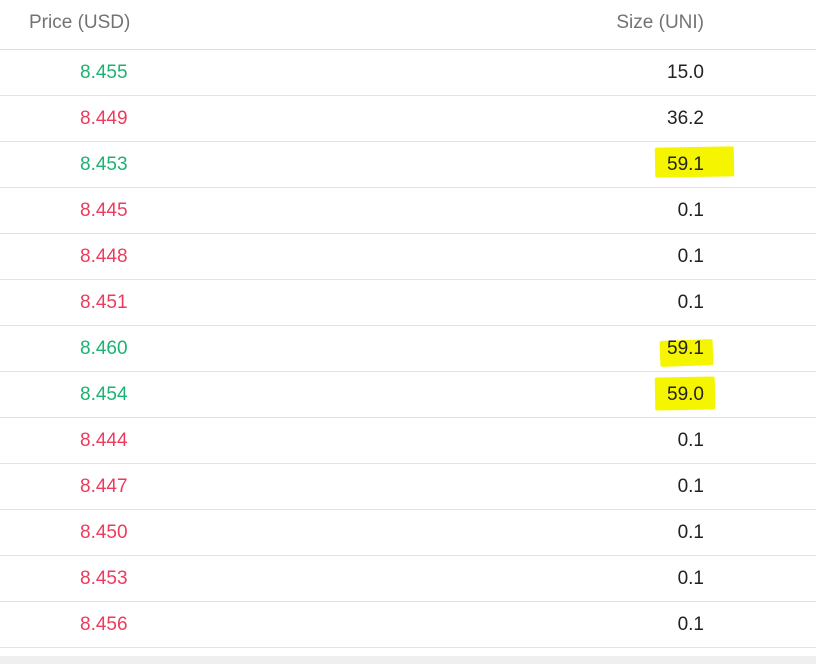  Describe the element at coordinates (408, 349) in the screenshot. I see `table-row: 8.460 59.1` at that location.